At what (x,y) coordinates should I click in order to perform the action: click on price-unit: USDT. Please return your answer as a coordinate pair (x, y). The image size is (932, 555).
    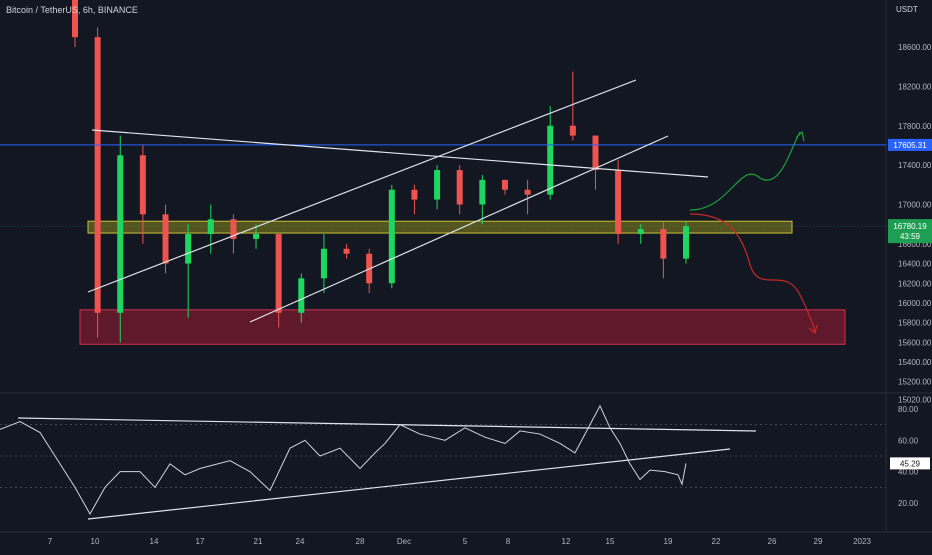
    Looking at the image, I should click on (907, 9).